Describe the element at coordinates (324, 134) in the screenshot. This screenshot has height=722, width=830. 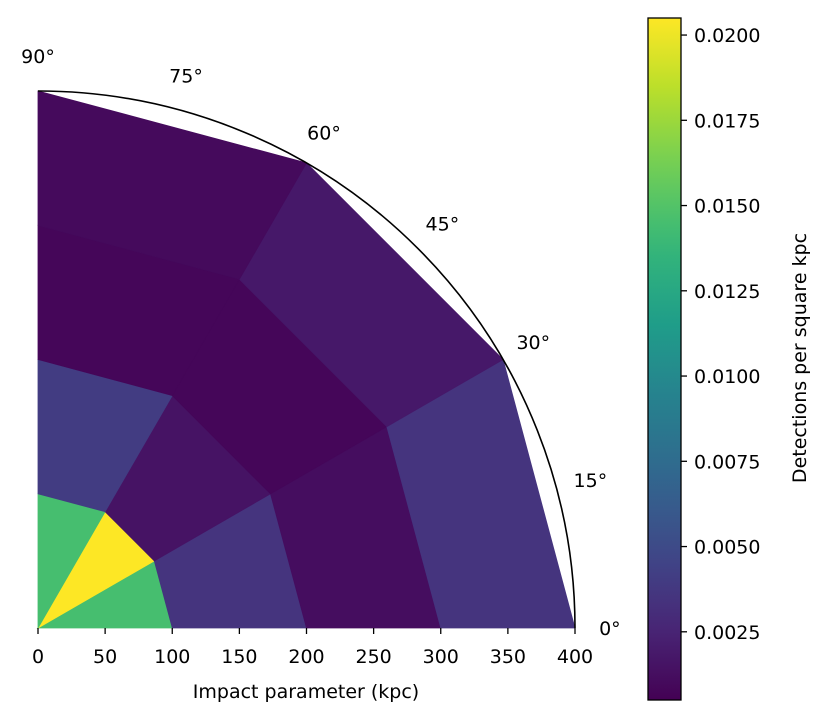
I see `angle-tick-label: 60°` at that location.